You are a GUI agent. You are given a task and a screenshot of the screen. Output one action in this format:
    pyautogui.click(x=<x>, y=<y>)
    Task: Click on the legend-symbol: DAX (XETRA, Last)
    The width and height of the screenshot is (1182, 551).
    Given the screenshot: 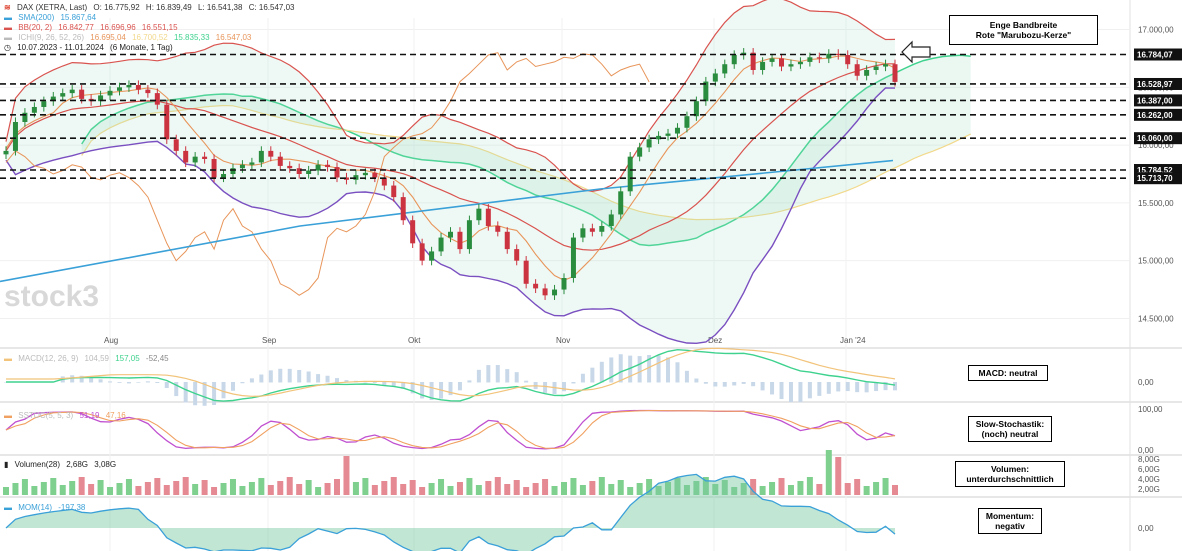 What is the action you would take?
    pyautogui.click(x=52, y=7)
    